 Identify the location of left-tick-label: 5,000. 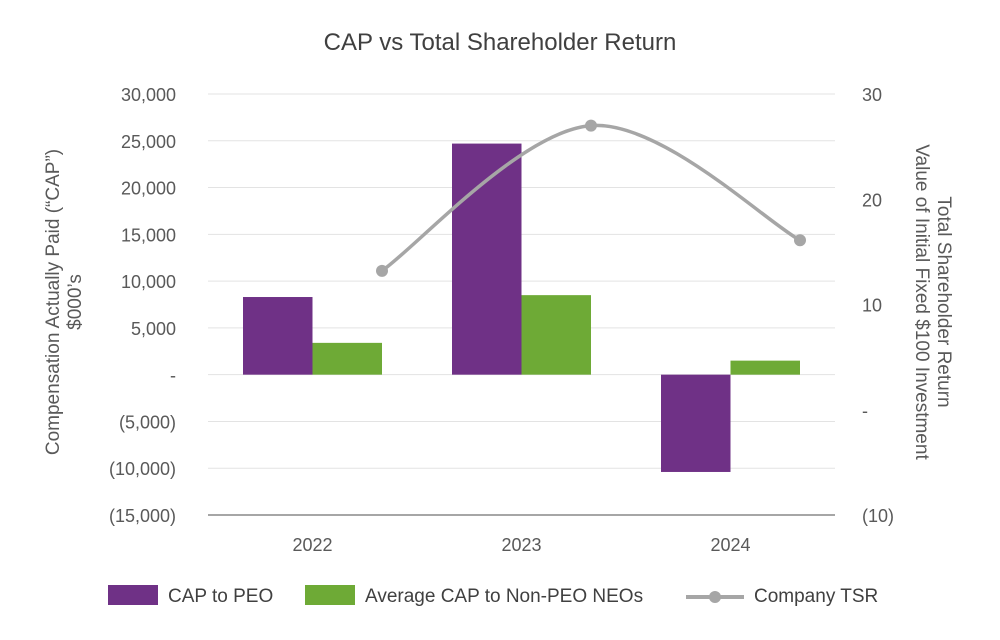
(153, 329).